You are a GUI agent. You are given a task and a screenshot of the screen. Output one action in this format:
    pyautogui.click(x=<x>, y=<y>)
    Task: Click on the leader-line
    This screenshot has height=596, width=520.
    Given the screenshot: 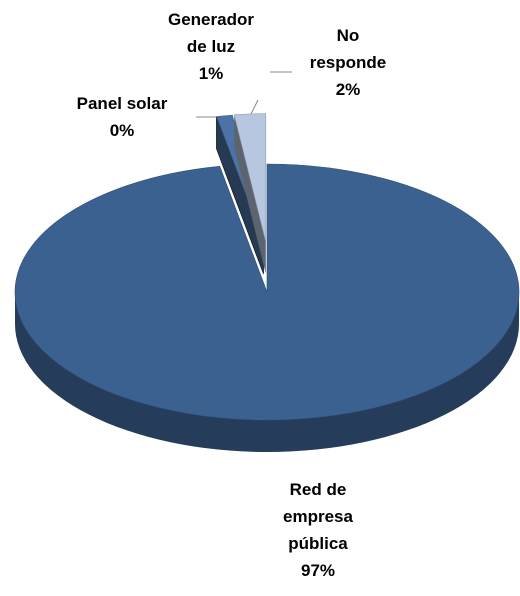 What is the action you would take?
    pyautogui.click(x=254, y=108)
    